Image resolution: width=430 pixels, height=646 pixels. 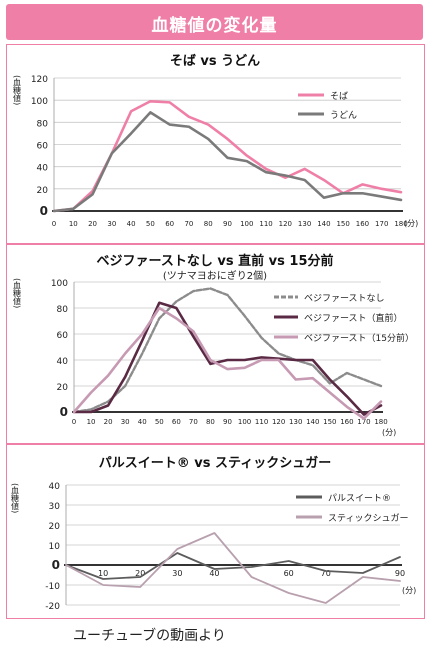 I want to click on y-tick-label: 30, so click(x=55, y=507).